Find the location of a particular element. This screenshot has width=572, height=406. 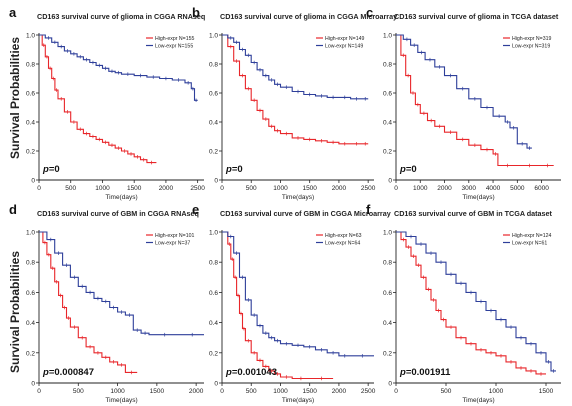

panel-letter: f is located at coordinates (368, 209).